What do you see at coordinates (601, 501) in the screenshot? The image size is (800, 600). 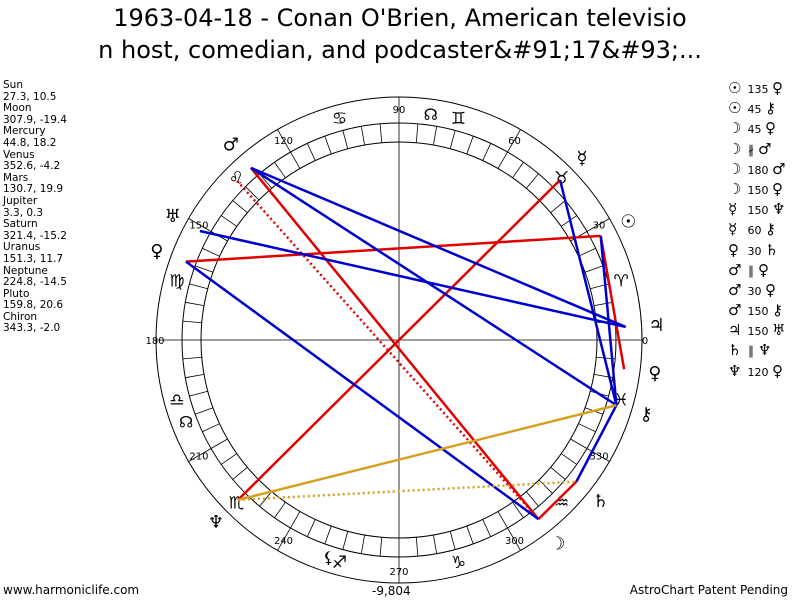 I see `planet-saturn-icon: ♄` at bounding box center [601, 501].